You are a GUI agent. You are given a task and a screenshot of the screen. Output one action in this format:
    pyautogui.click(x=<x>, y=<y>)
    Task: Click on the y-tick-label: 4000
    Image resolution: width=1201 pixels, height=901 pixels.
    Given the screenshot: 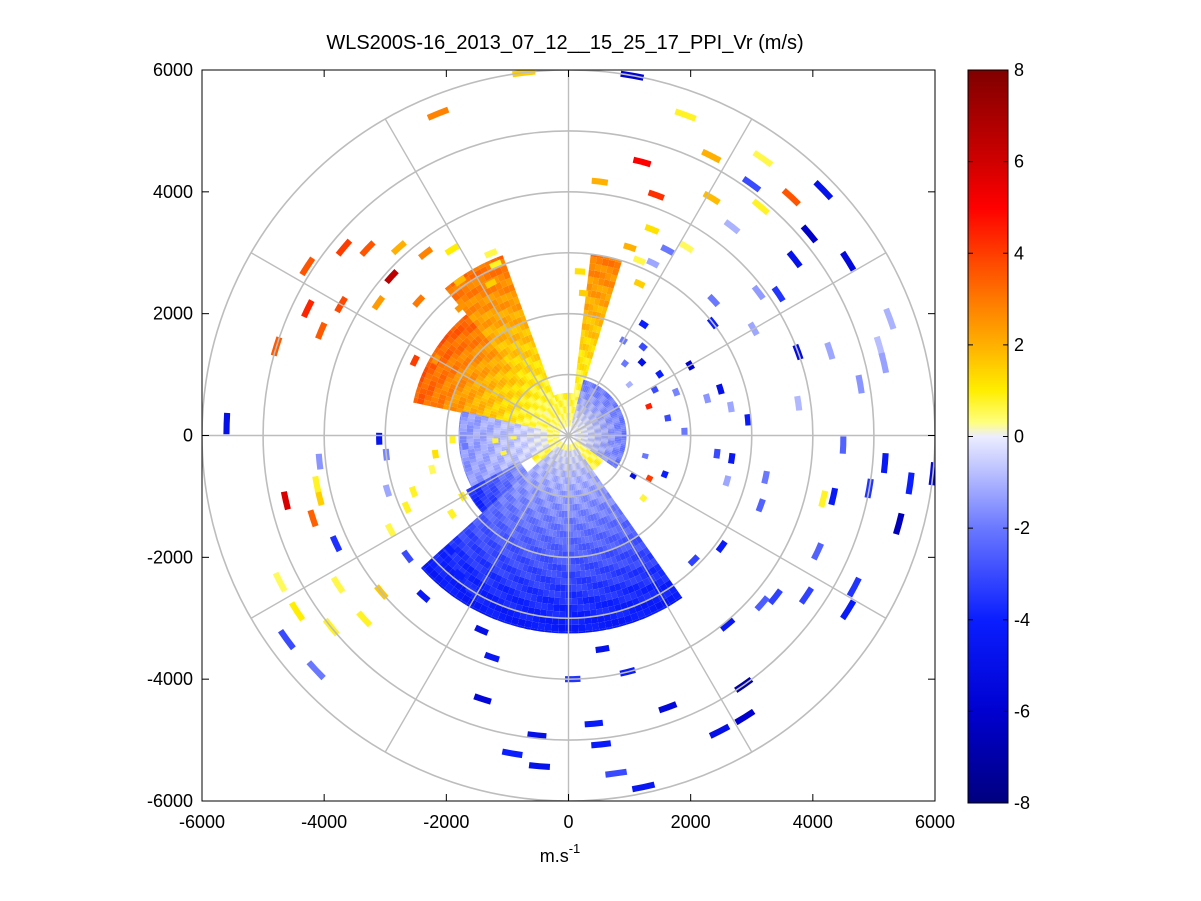 What is the action you would take?
    pyautogui.click(x=173, y=192)
    